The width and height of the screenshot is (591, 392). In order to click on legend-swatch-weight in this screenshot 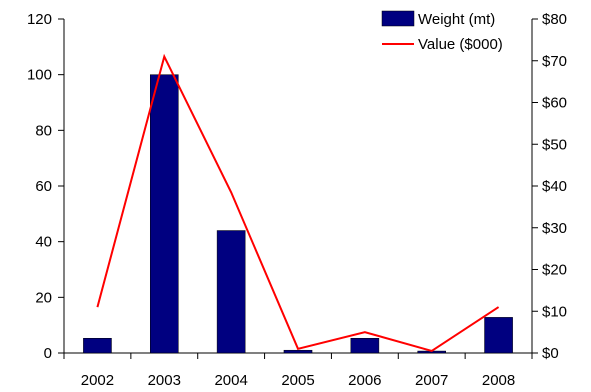, I will do `click(398, 18)`.